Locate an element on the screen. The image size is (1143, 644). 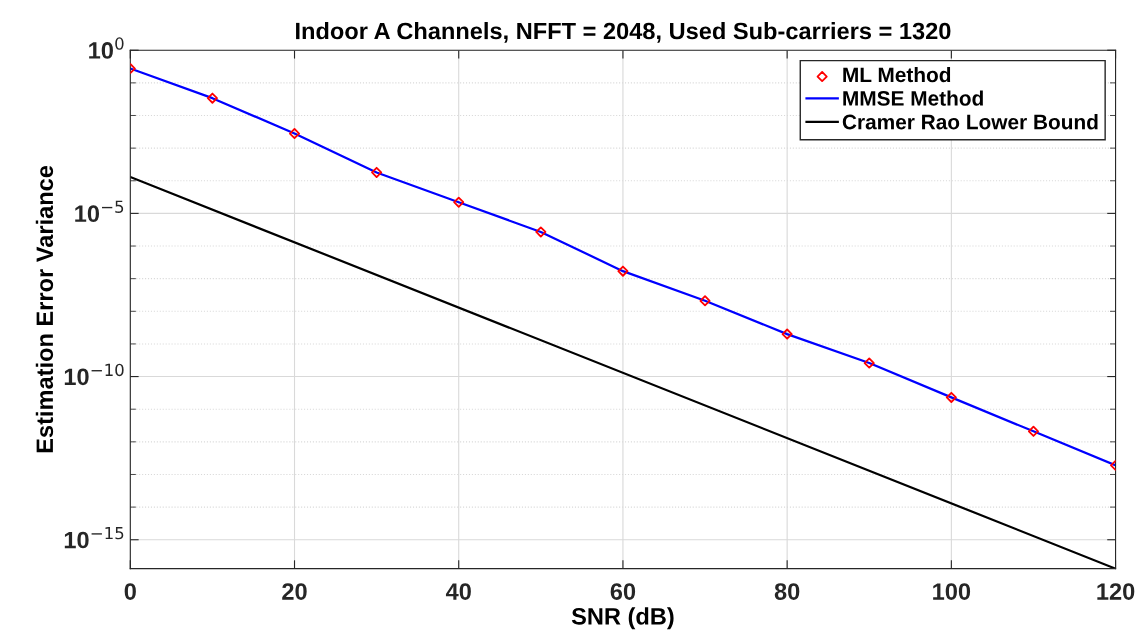
chart-title: Indoor A Channels, NFFT = 2048, Used Sub-carriers = 1320 is located at coordinates (623, 32).